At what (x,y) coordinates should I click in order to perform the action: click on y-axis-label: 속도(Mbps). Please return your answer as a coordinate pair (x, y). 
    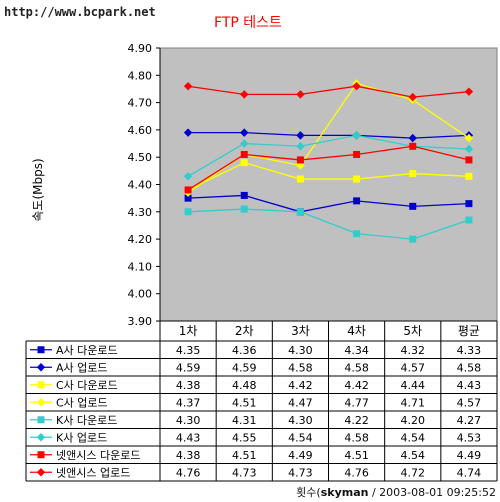
    Looking at the image, I should click on (38, 189).